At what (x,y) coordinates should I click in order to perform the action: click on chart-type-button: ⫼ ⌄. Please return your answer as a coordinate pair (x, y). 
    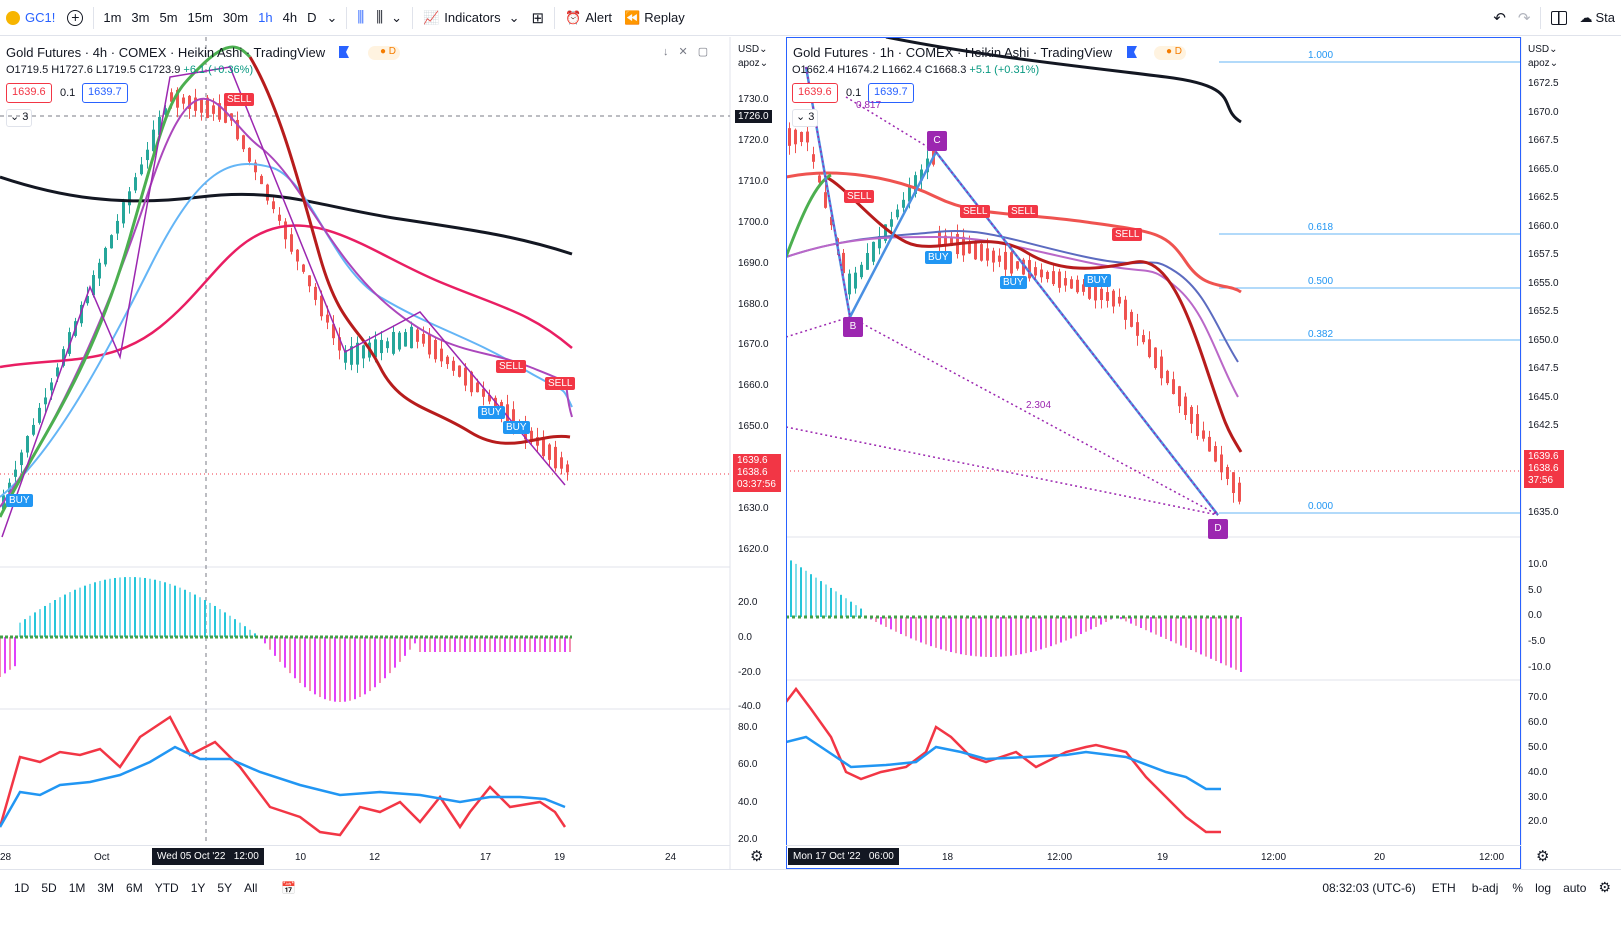
    Looking at the image, I should click on (389, 18).